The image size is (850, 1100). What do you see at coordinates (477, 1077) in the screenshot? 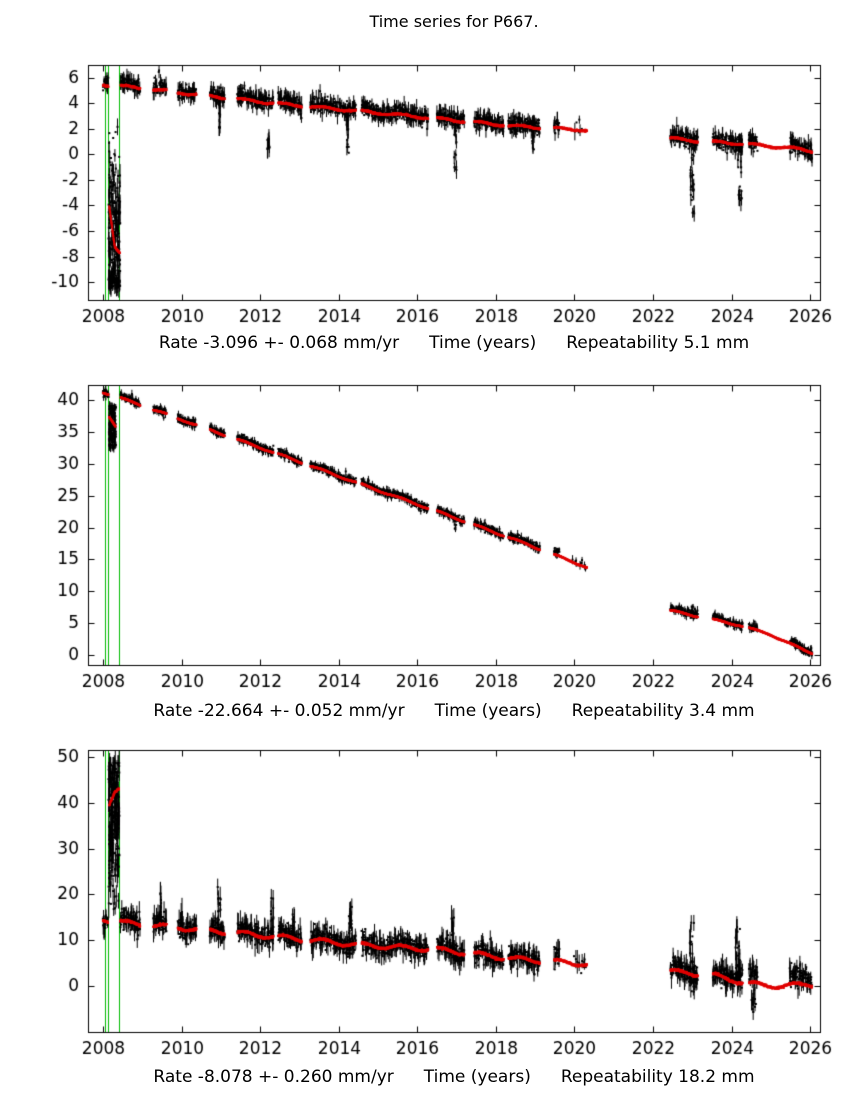
I see `height-time-axis-label: Time (years)` at bounding box center [477, 1077].